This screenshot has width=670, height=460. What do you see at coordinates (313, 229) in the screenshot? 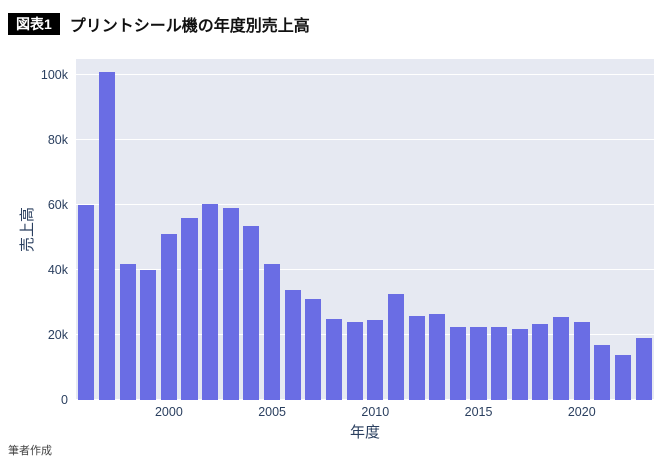
I see `bar-band-2007` at bounding box center [313, 229].